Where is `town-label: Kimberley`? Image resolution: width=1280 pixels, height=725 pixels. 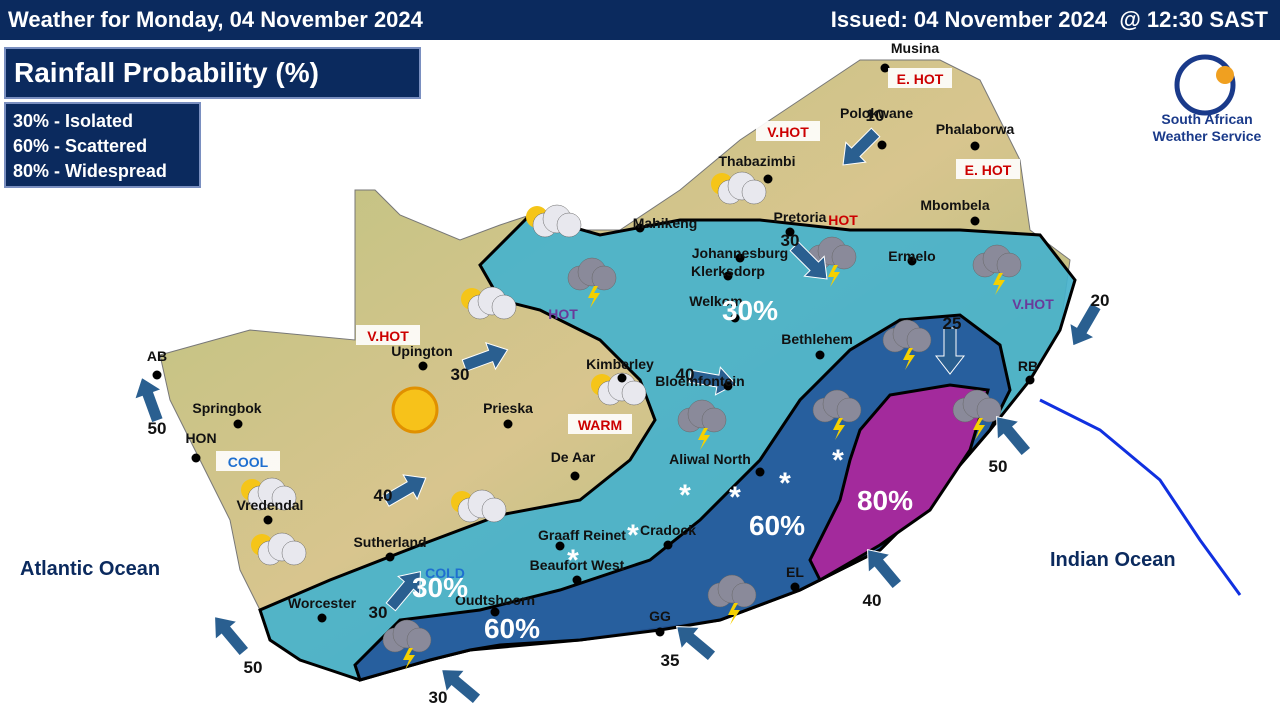 town-label: Kimberley is located at coordinates (620, 364).